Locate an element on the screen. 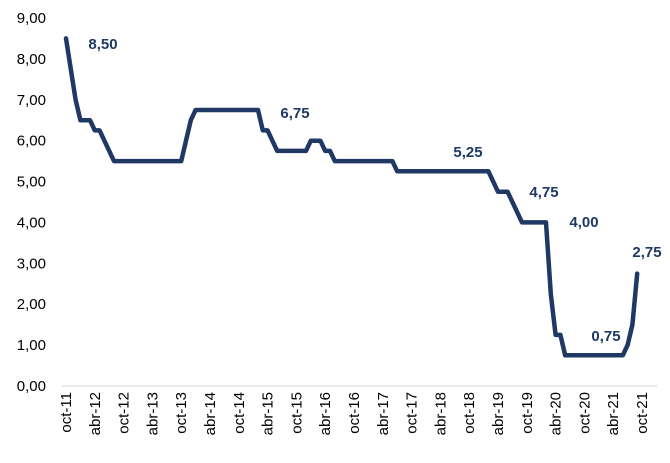 The height and width of the screenshot is (463, 670). x-axis-tick-label: abr-20 is located at coordinates (556, 413).